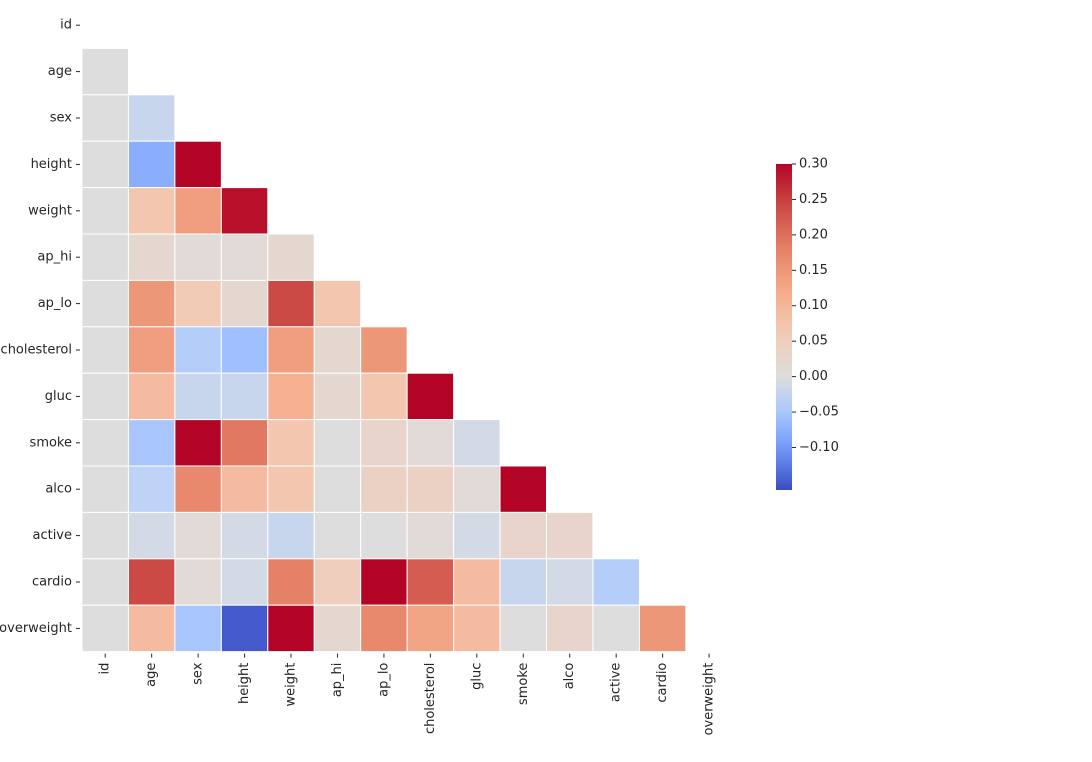  I want to click on colorbar-tick-label: 0.30, so click(813, 164).